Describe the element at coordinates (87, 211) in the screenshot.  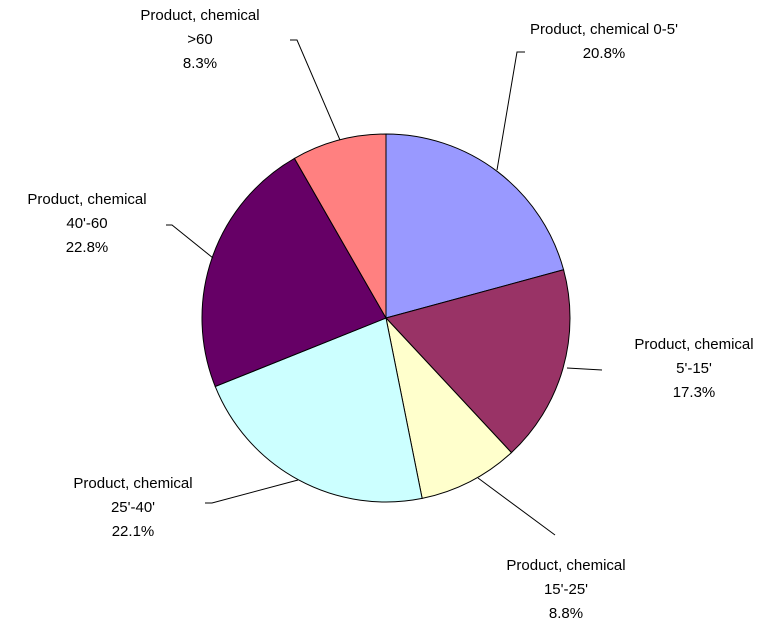
I see `category-label: Product, chemical 40'-60` at that location.